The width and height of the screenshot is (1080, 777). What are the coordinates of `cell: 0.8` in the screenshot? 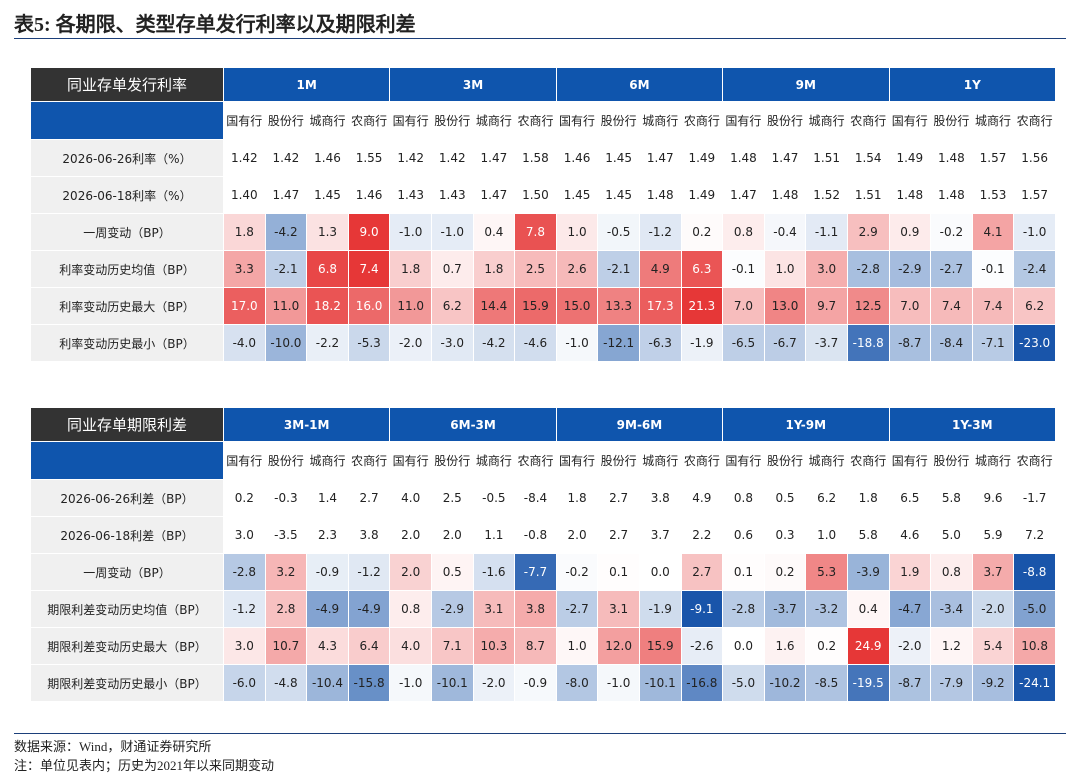 It's located at (743, 498).